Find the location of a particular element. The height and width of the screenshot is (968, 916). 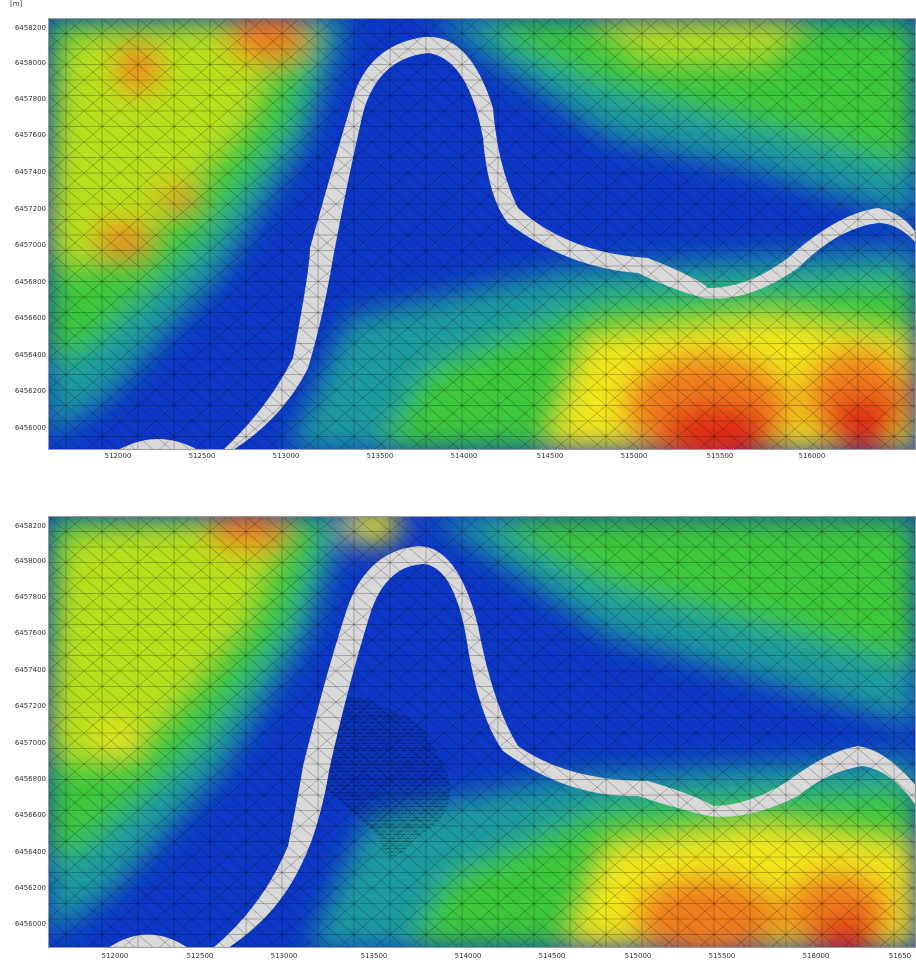

x-tick-label: 51650 is located at coordinates (900, 956).